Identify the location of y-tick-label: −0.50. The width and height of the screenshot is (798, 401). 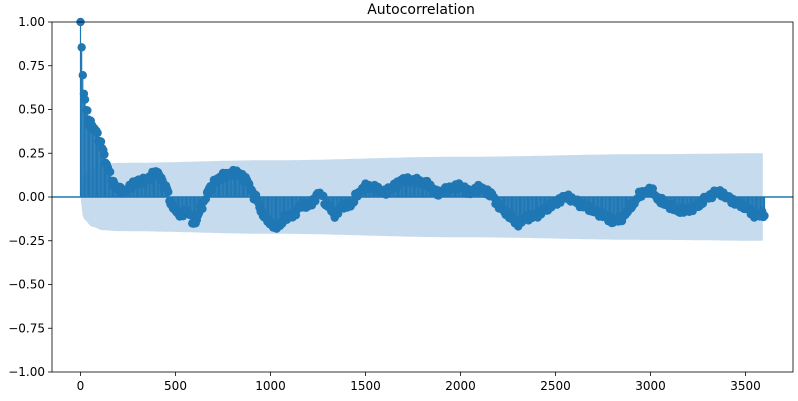
(26, 285).